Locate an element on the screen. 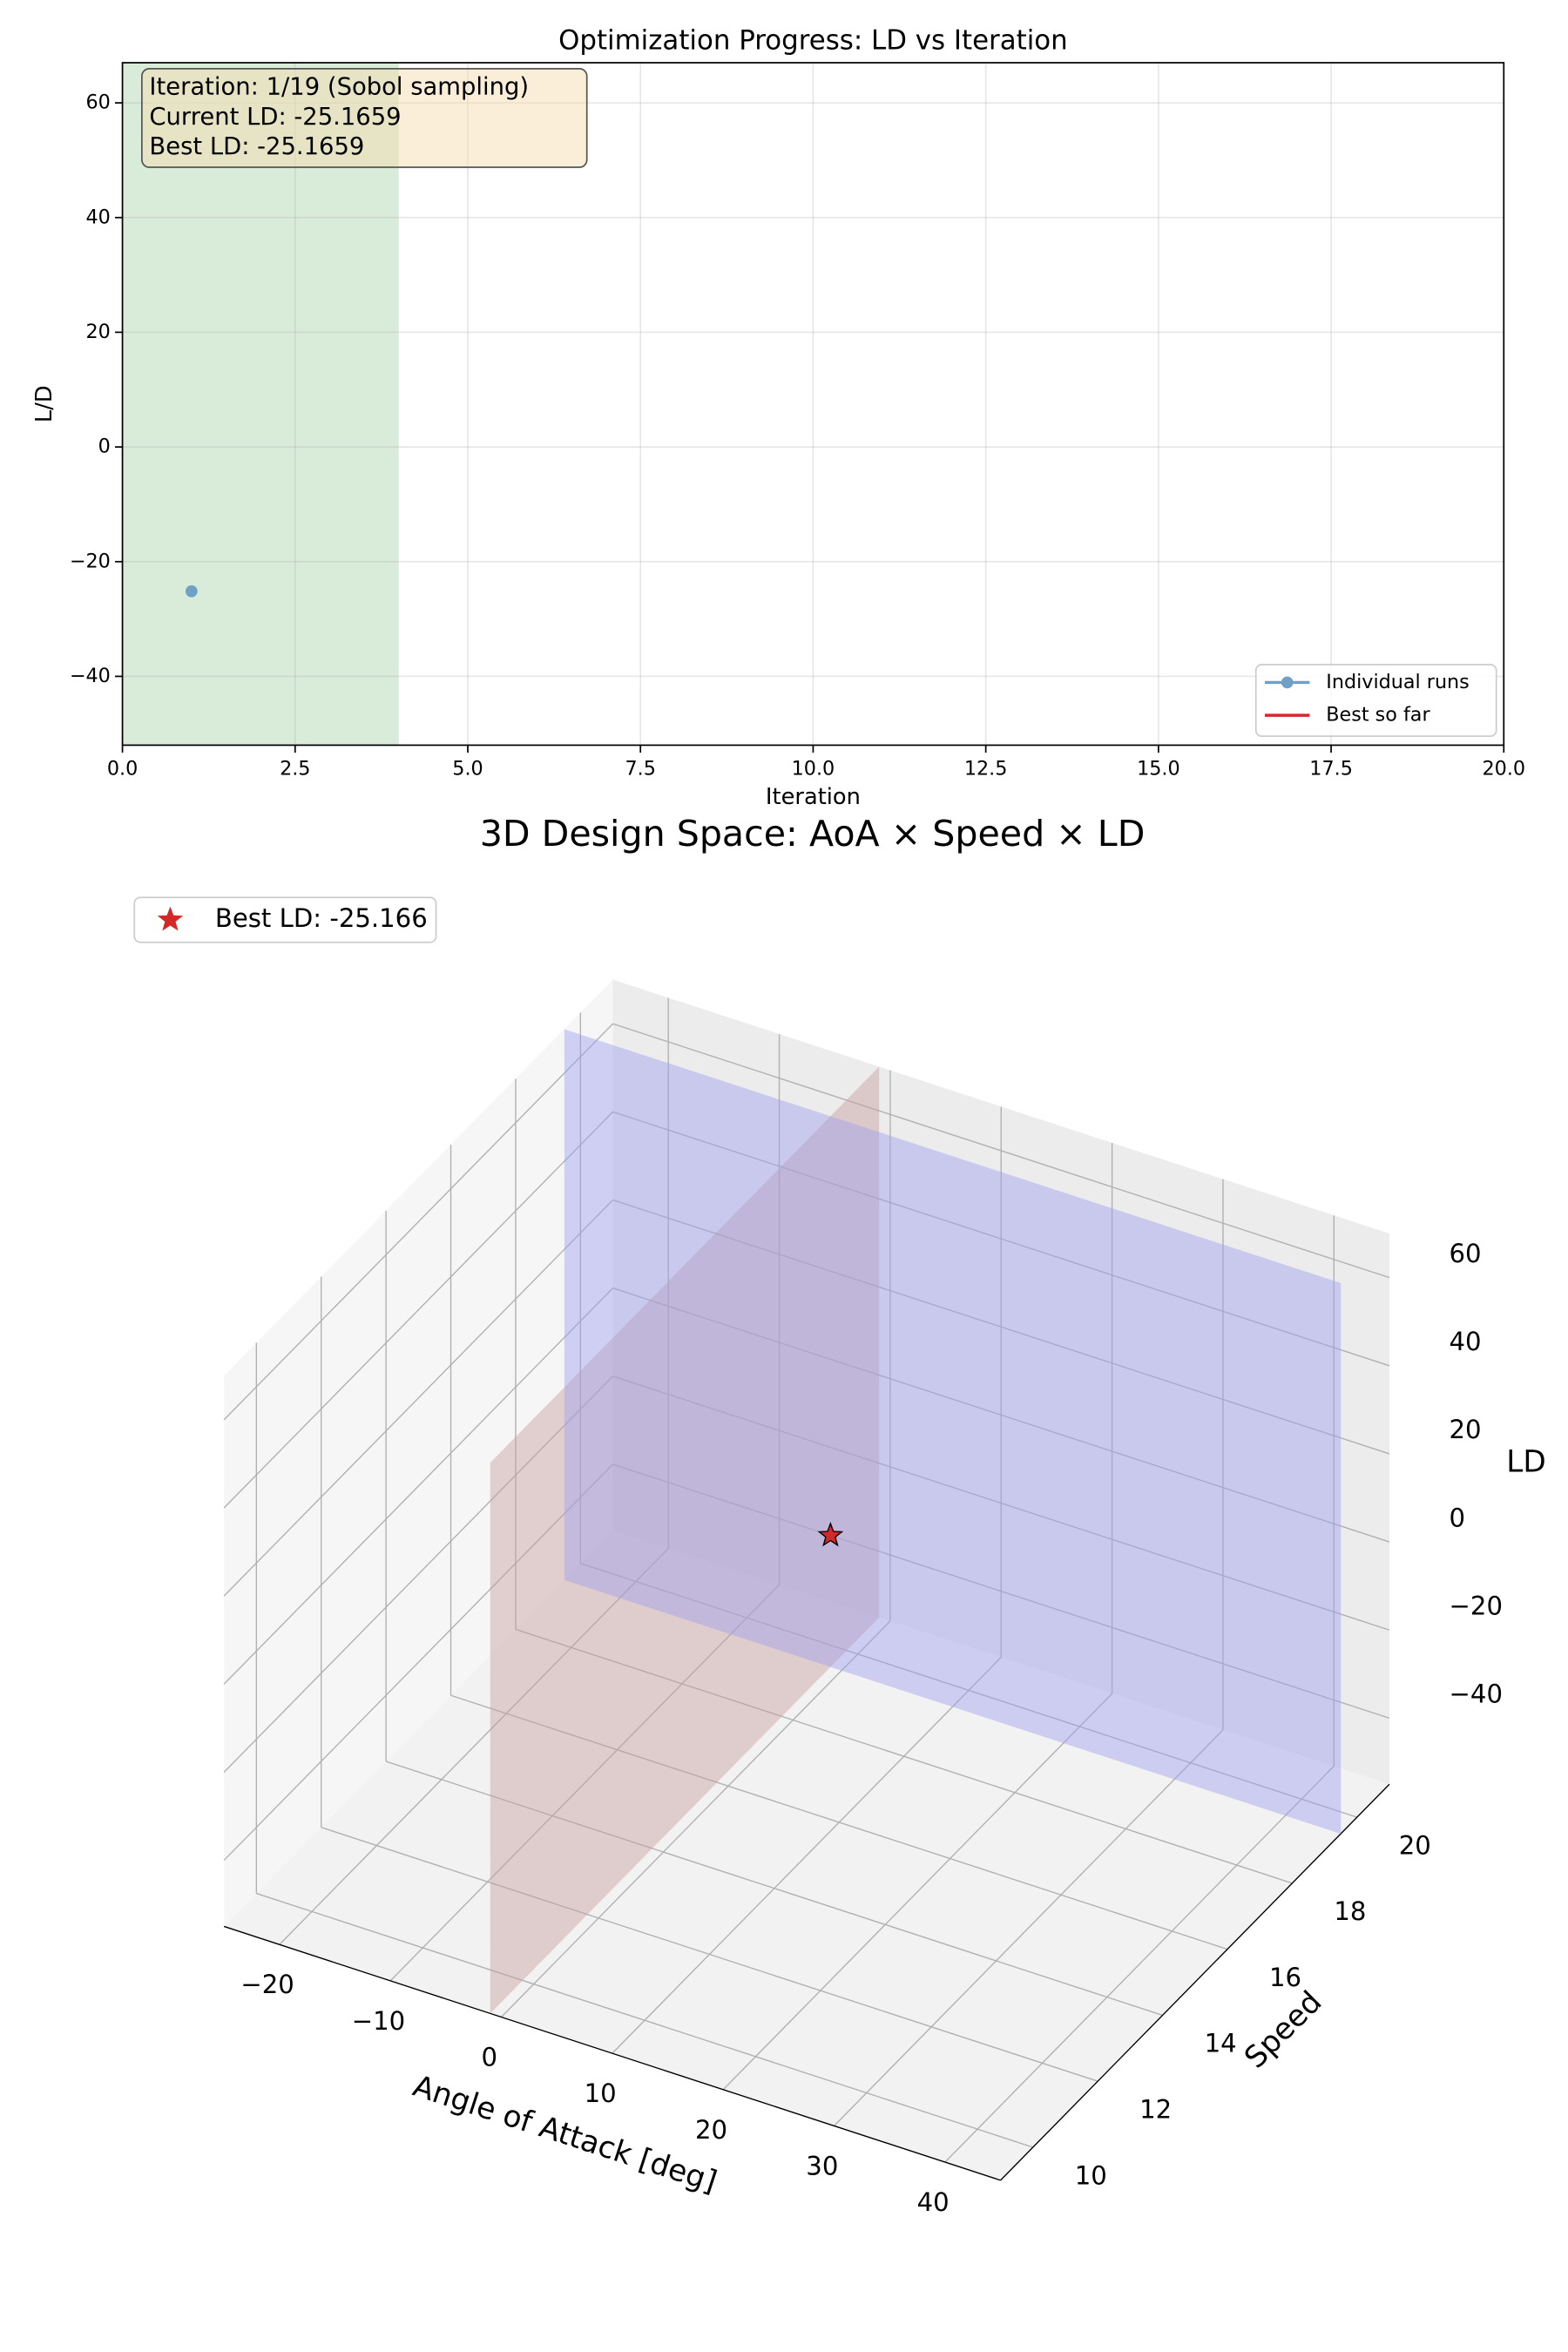 This screenshot has height=2352, width=1568. x-axis-label: Iteration is located at coordinates (813, 797).